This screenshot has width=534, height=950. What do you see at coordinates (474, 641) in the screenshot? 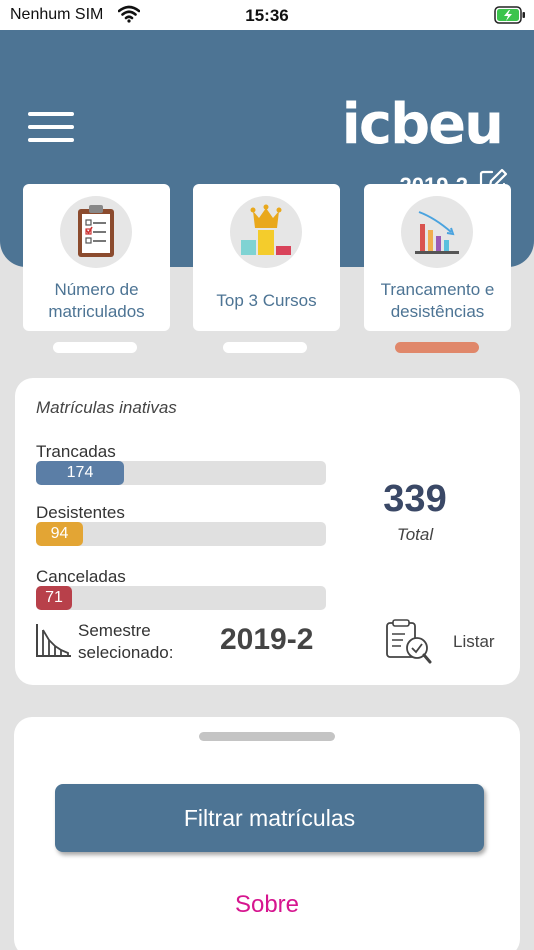
I see `list-button-label: Listar` at bounding box center [474, 641].